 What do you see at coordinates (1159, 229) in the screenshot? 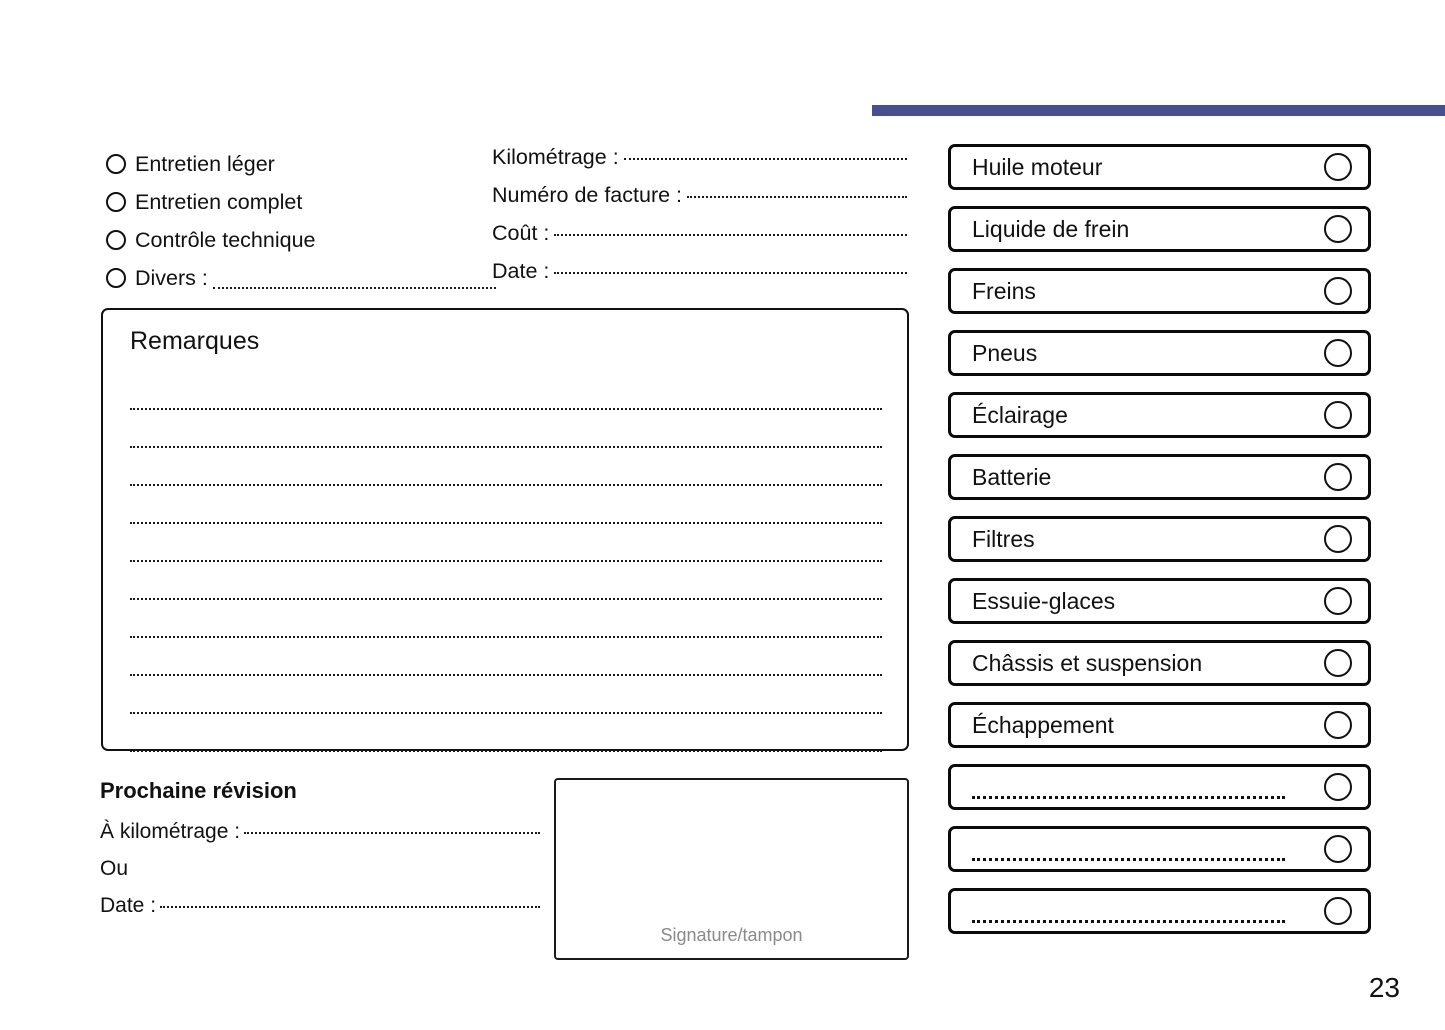
I see `checklist-item: Liquide de frein` at bounding box center [1159, 229].